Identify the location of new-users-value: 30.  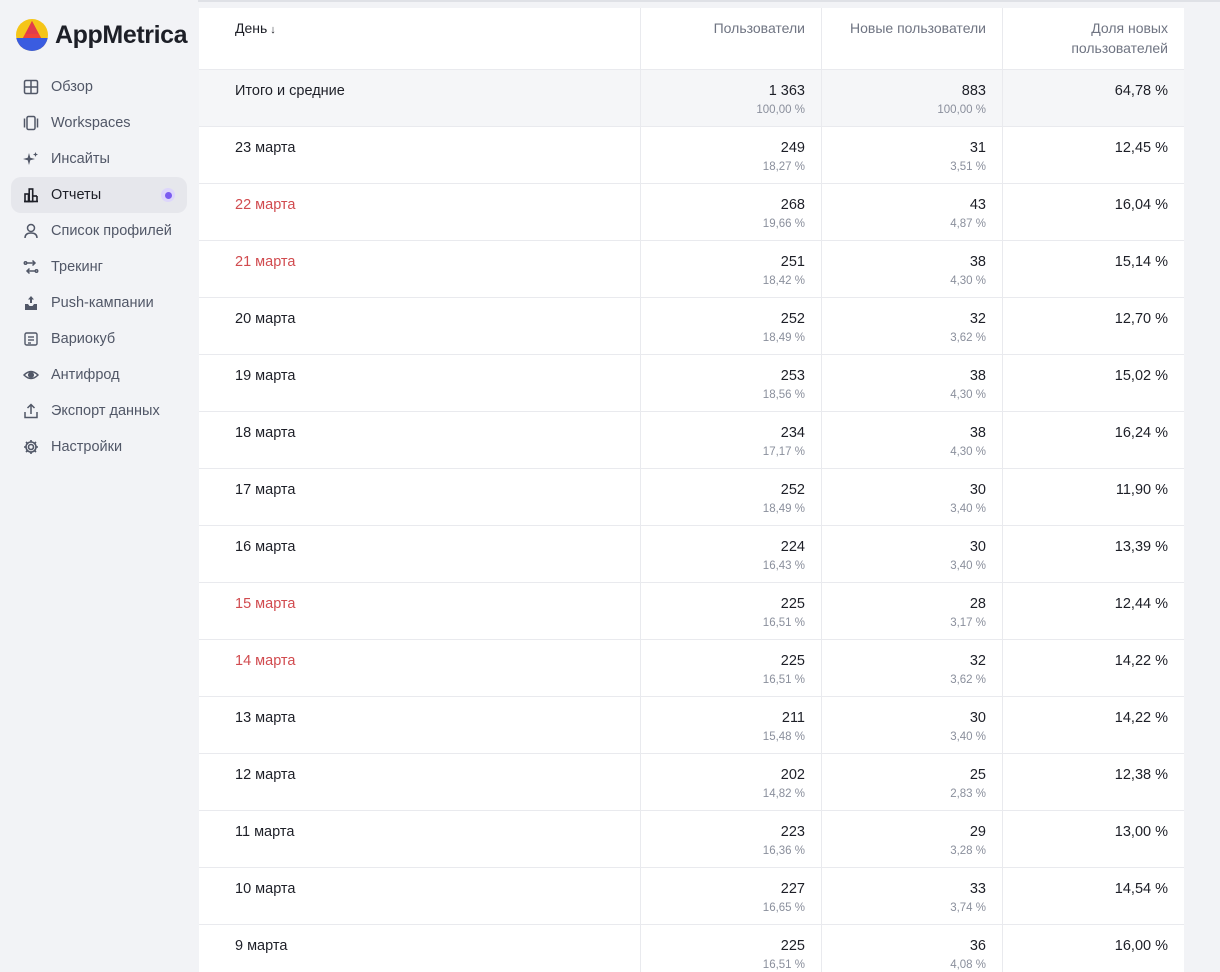
(977, 547).